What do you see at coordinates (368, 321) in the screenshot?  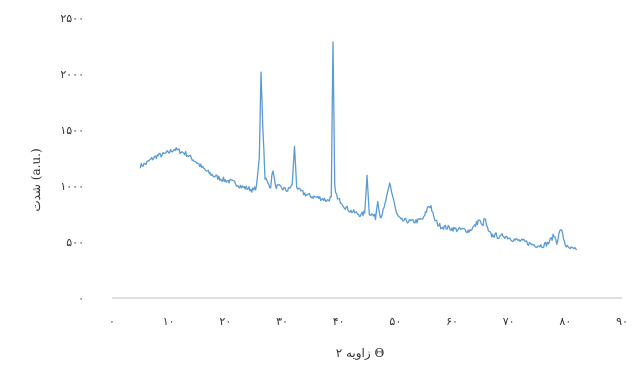 I see `x-tick-labels: ۰ ۱۰ ۲۰ ۳۰ ۴۰ ۵۰ ۶۰ ۷۰ ۸۰ ۹۰` at bounding box center [368, 321].